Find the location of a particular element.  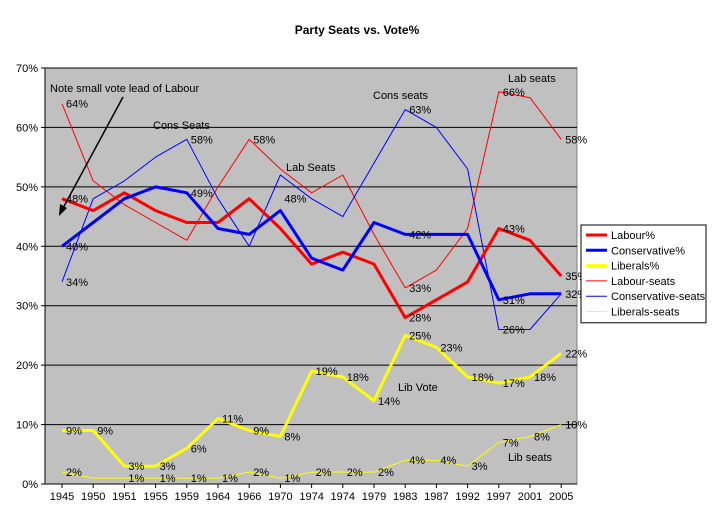

data-label: 19% is located at coordinates (327, 372).